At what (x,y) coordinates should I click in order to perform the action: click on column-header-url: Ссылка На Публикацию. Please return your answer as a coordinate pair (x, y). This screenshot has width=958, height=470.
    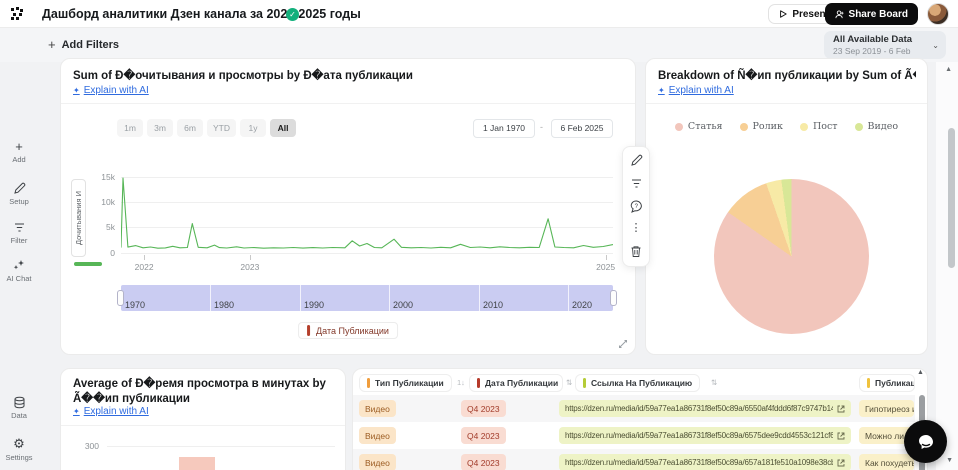
    Looking at the image, I should click on (638, 383).